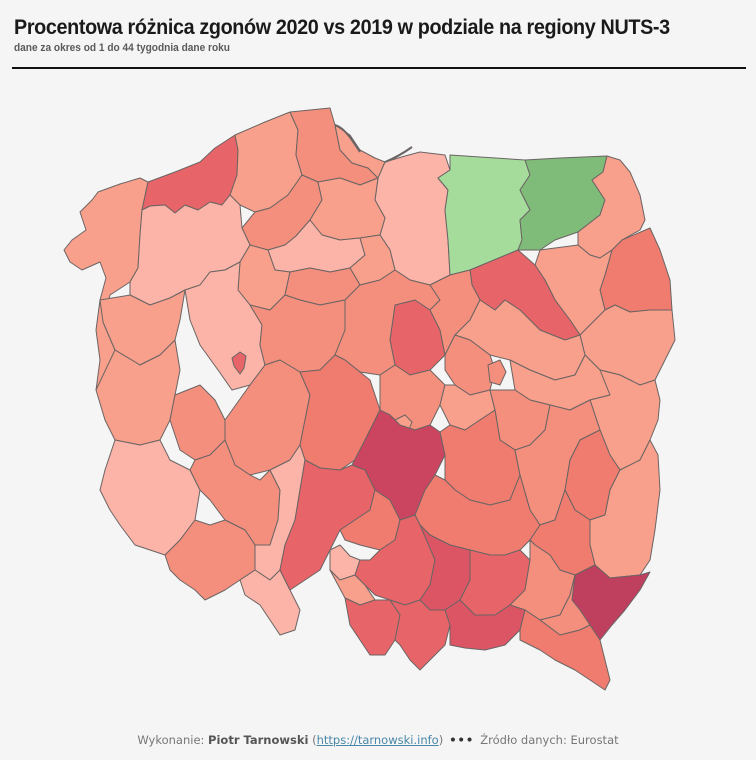 This screenshot has width=756, height=760. Describe the element at coordinates (347, 209) in the screenshot. I see `region-starogardzki: starogardzki` at that location.